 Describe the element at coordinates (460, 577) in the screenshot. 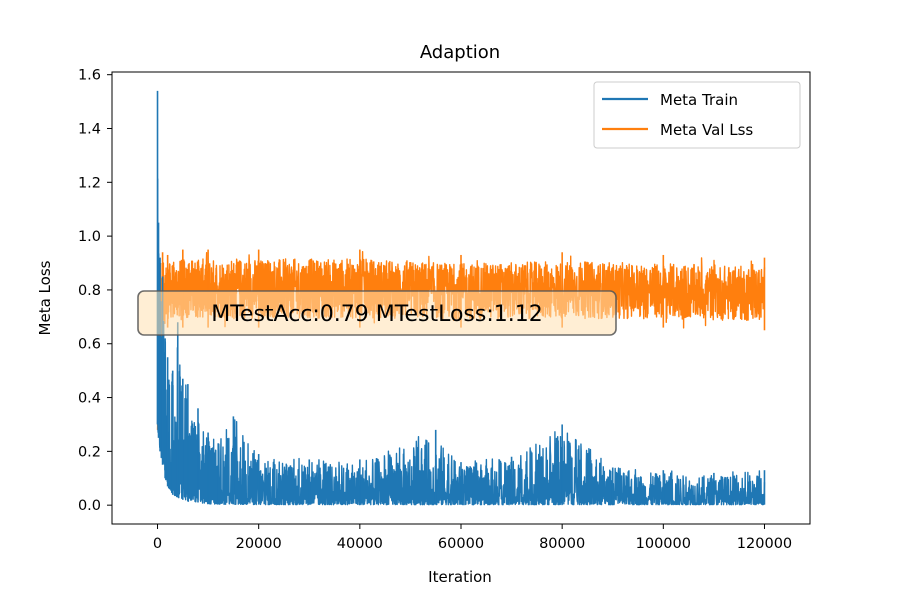

I see `x-axis-label: Iteration` at that location.